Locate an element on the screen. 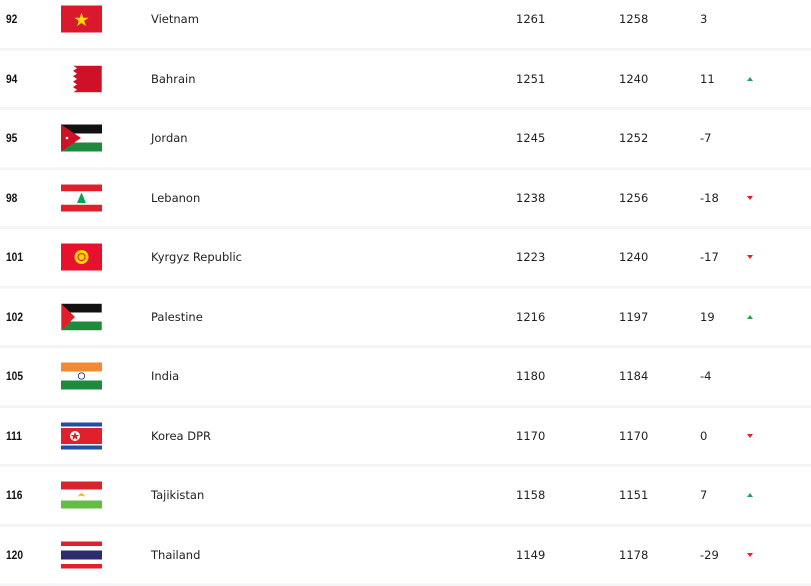 The height and width of the screenshot is (586, 811). vietnam-flag-icon is located at coordinates (81, 19).